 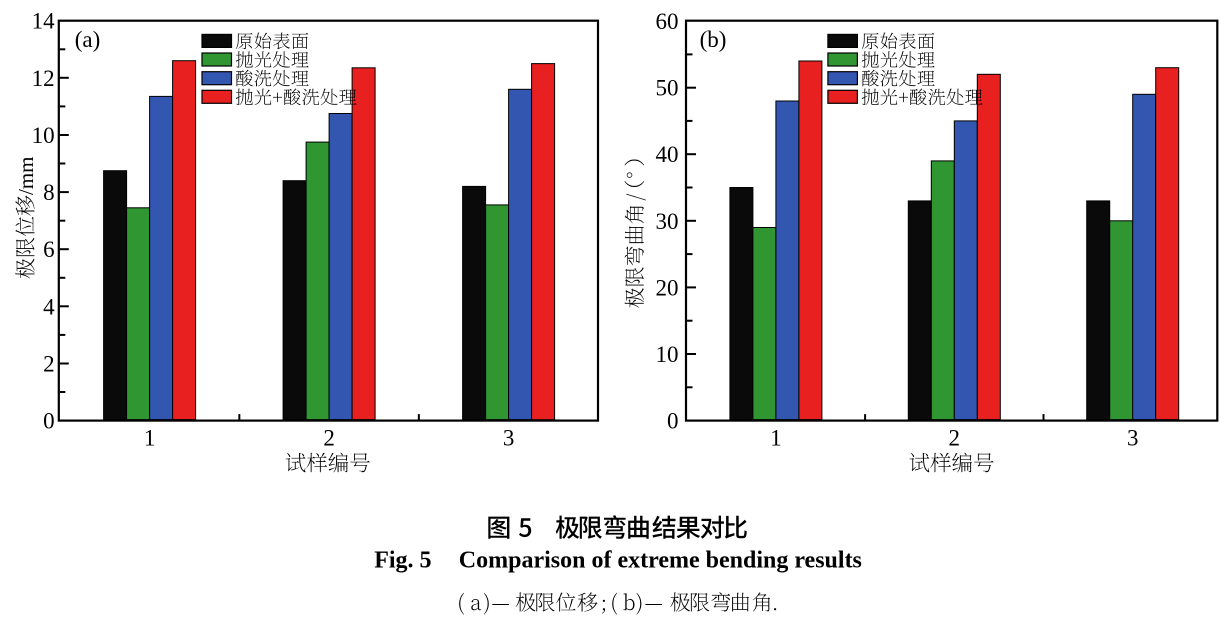 What do you see at coordinates (49, 306) in the screenshot?
I see `svg-text: 4` at bounding box center [49, 306].